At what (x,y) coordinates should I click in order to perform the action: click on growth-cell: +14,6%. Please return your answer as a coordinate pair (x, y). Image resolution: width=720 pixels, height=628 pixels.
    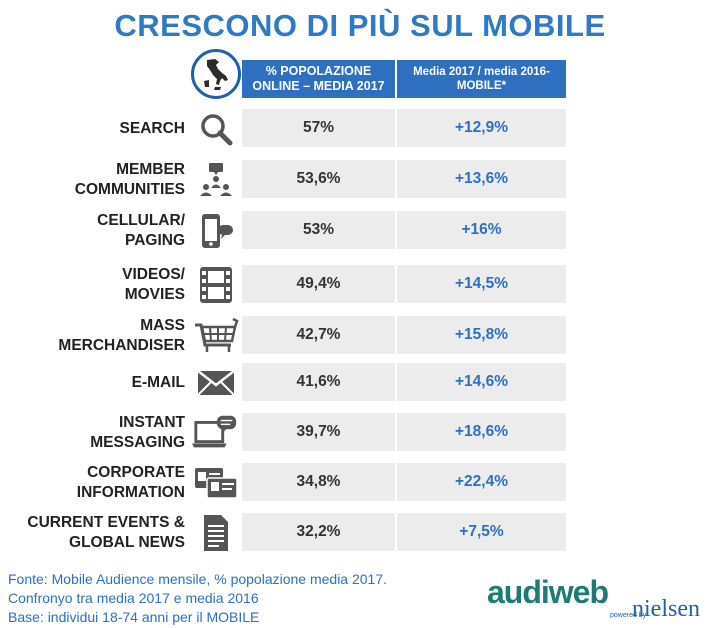
    Looking at the image, I should click on (481, 382).